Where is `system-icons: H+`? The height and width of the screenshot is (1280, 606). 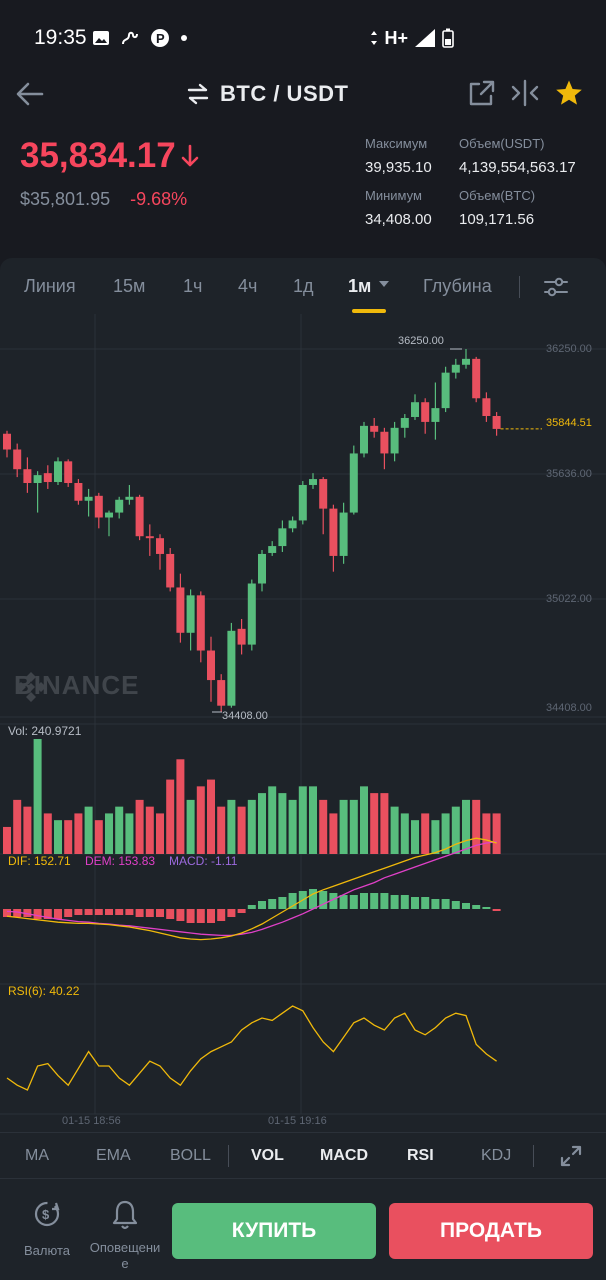
system-icons: H+ is located at coordinates (412, 38).